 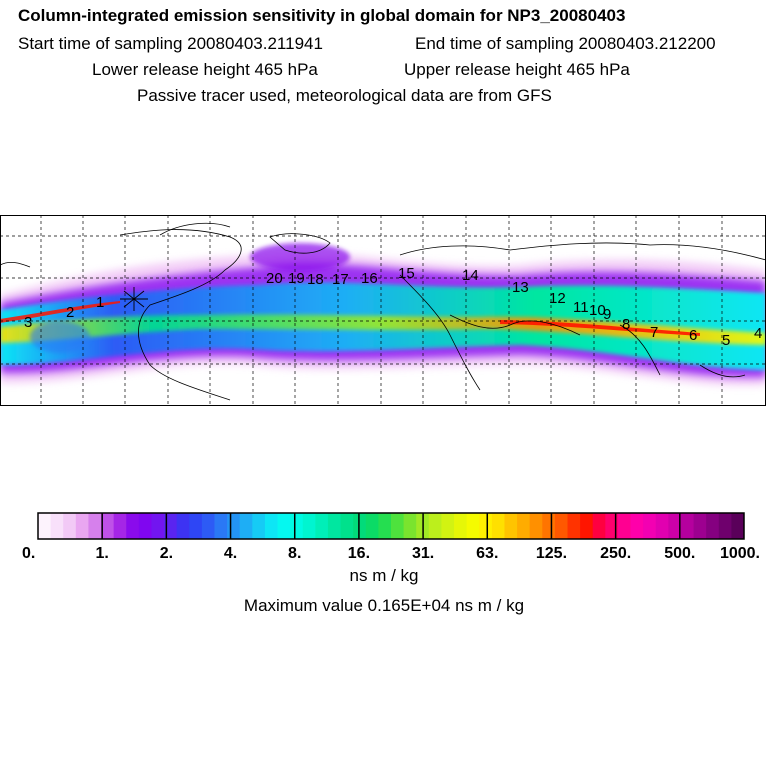 I want to click on trajectory-label-1: 1, so click(x=100, y=302).